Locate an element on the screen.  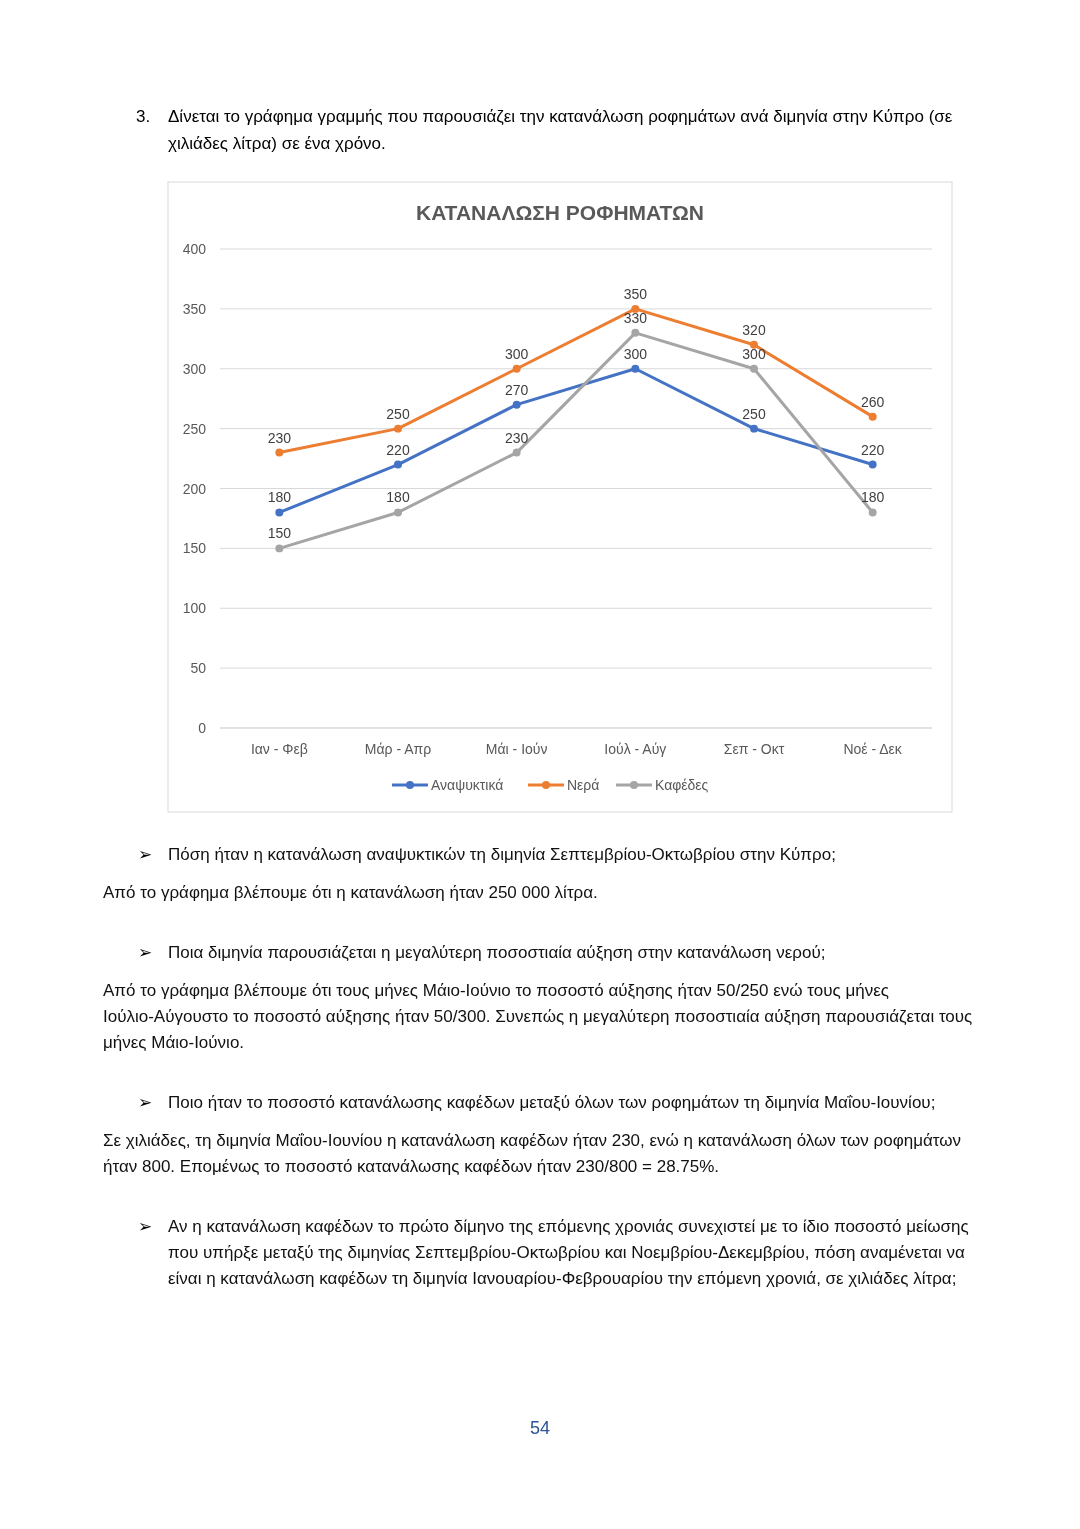
data-label: 330 is located at coordinates (635, 317).